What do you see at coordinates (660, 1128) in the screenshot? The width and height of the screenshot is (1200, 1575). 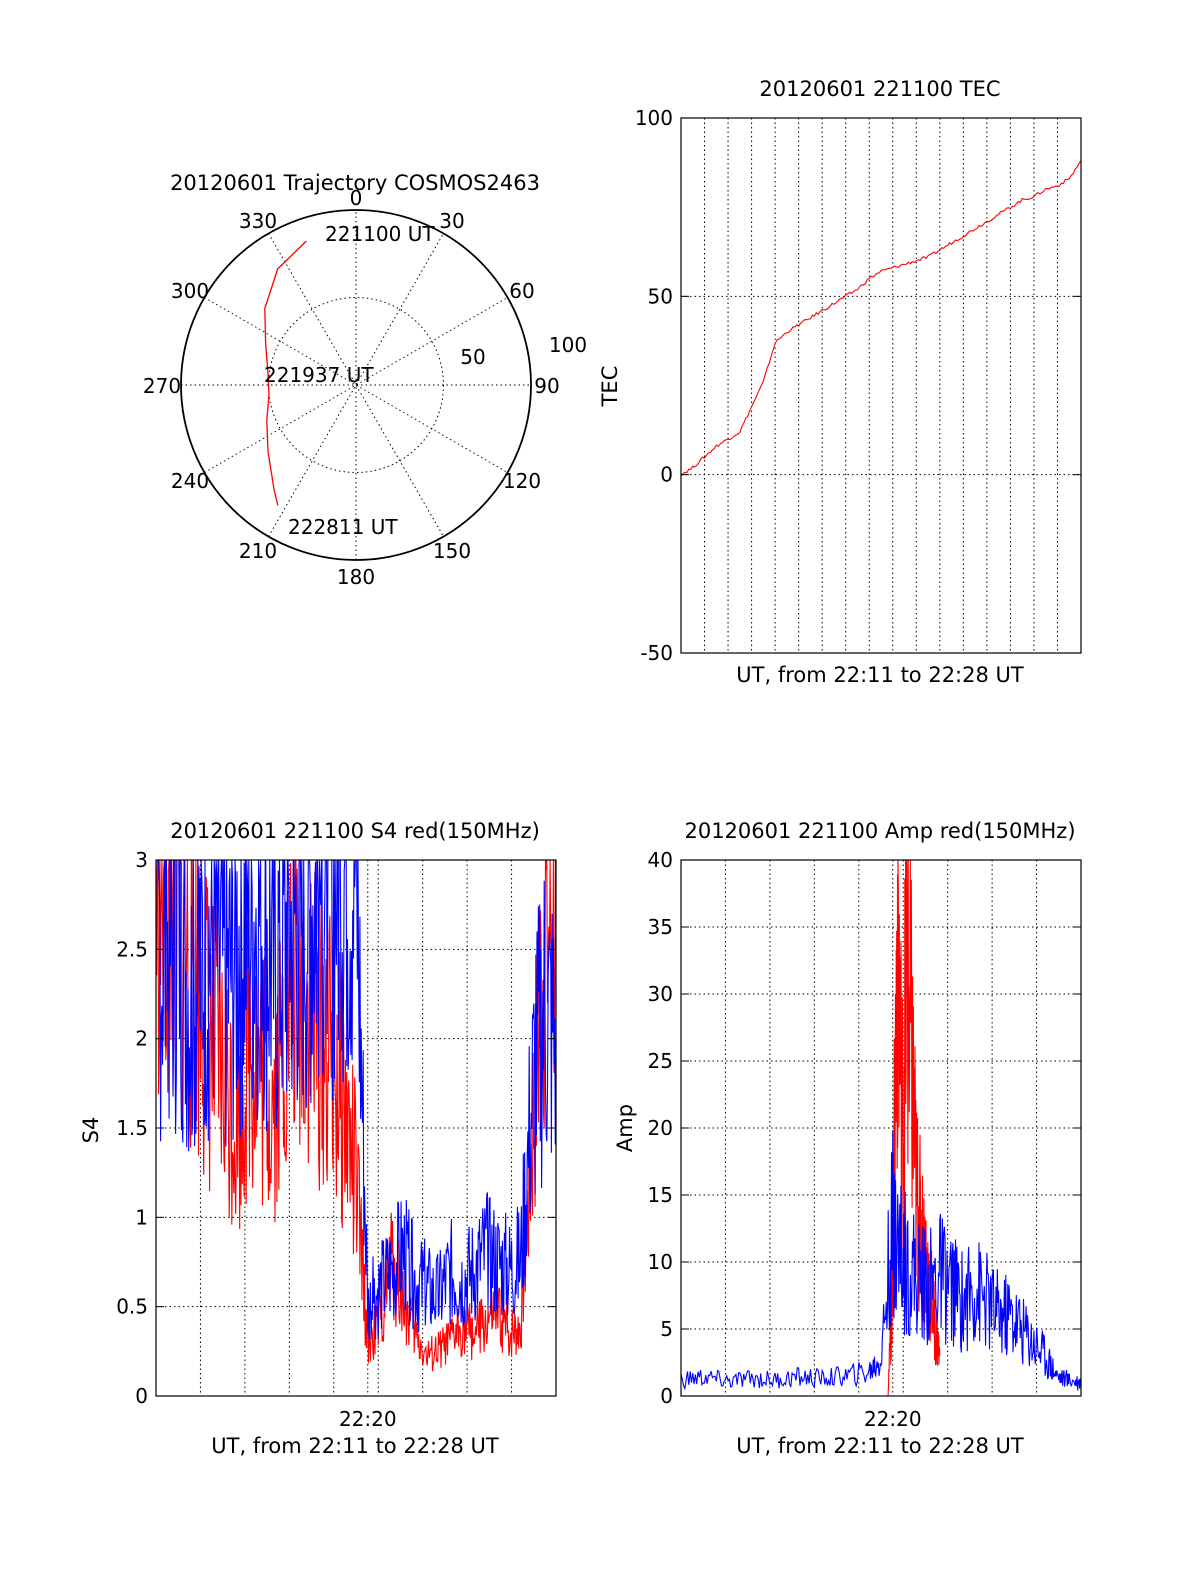 I see `ytick-label: 20` at bounding box center [660, 1128].